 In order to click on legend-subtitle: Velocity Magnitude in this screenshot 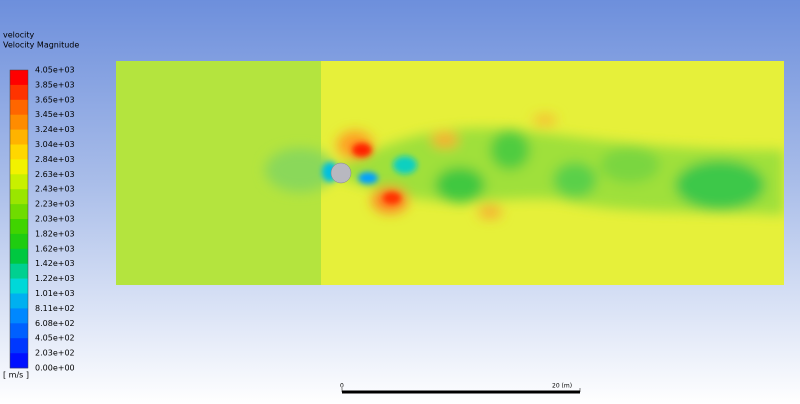, I will do `click(41, 45)`.